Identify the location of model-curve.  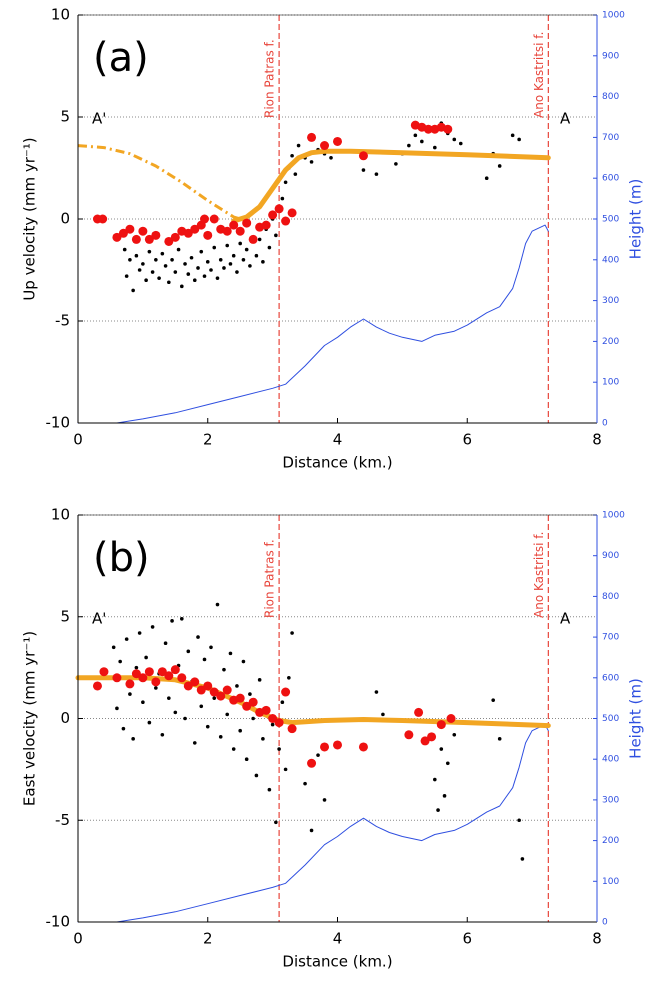
(162, 183).